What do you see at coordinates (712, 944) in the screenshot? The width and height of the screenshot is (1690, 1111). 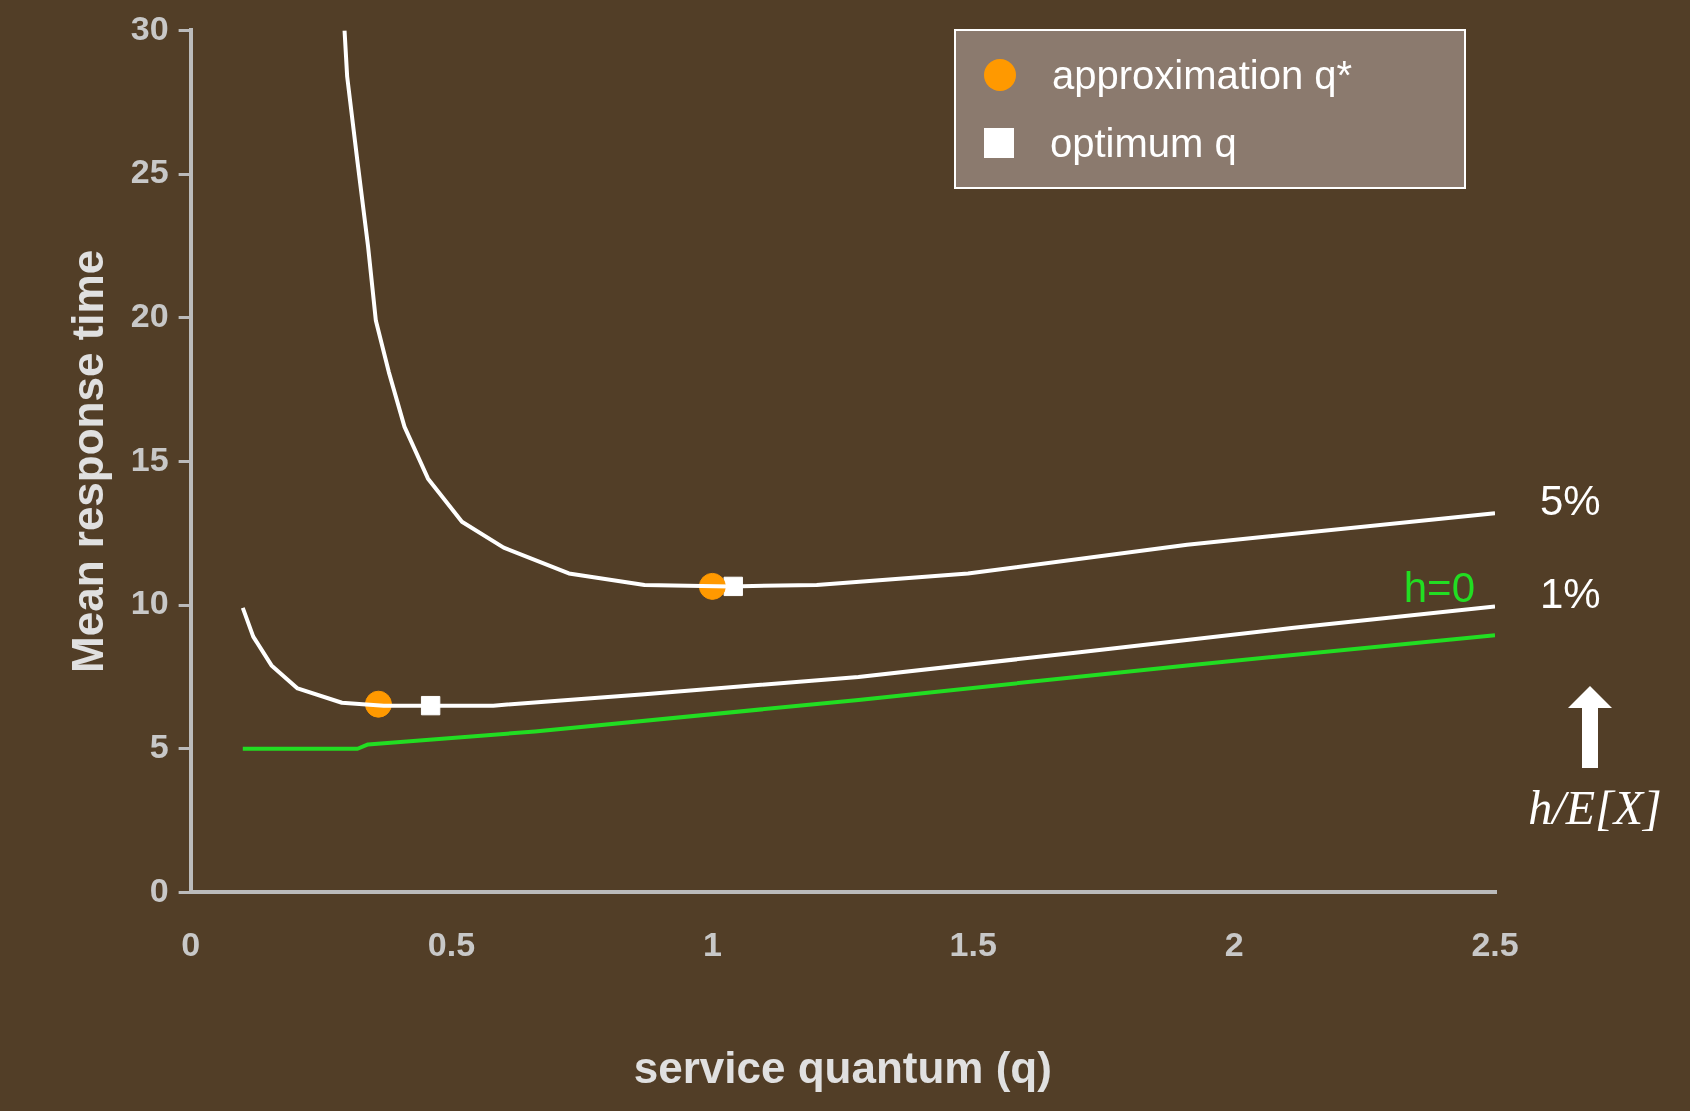 I see `x-tick-label: 1` at bounding box center [712, 944].